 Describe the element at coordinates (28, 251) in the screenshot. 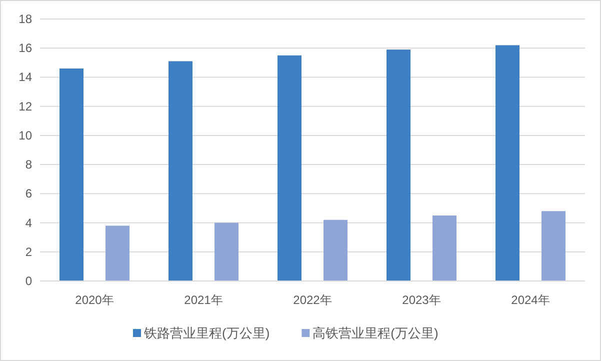

I see `y-tick-label: 2` at that location.